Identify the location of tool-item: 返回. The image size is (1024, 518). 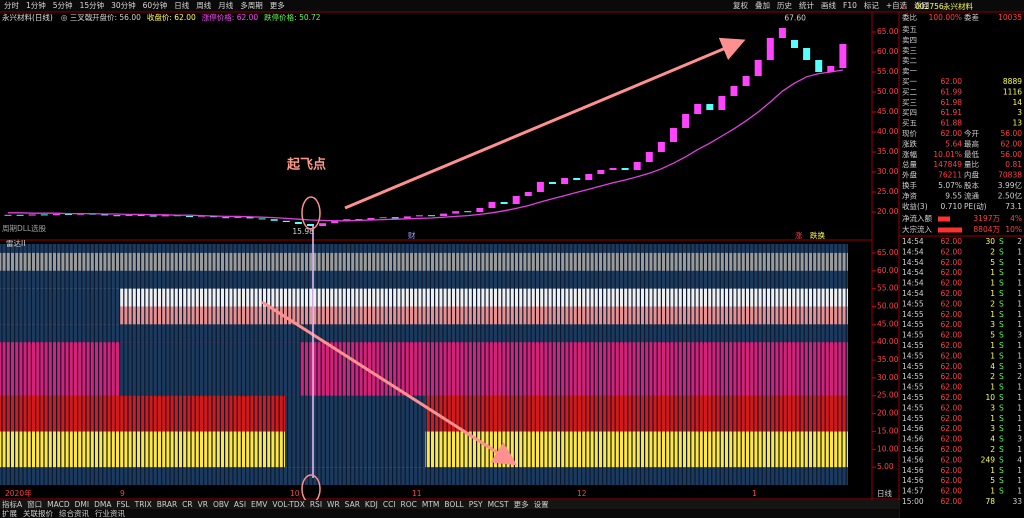
(921, 5).